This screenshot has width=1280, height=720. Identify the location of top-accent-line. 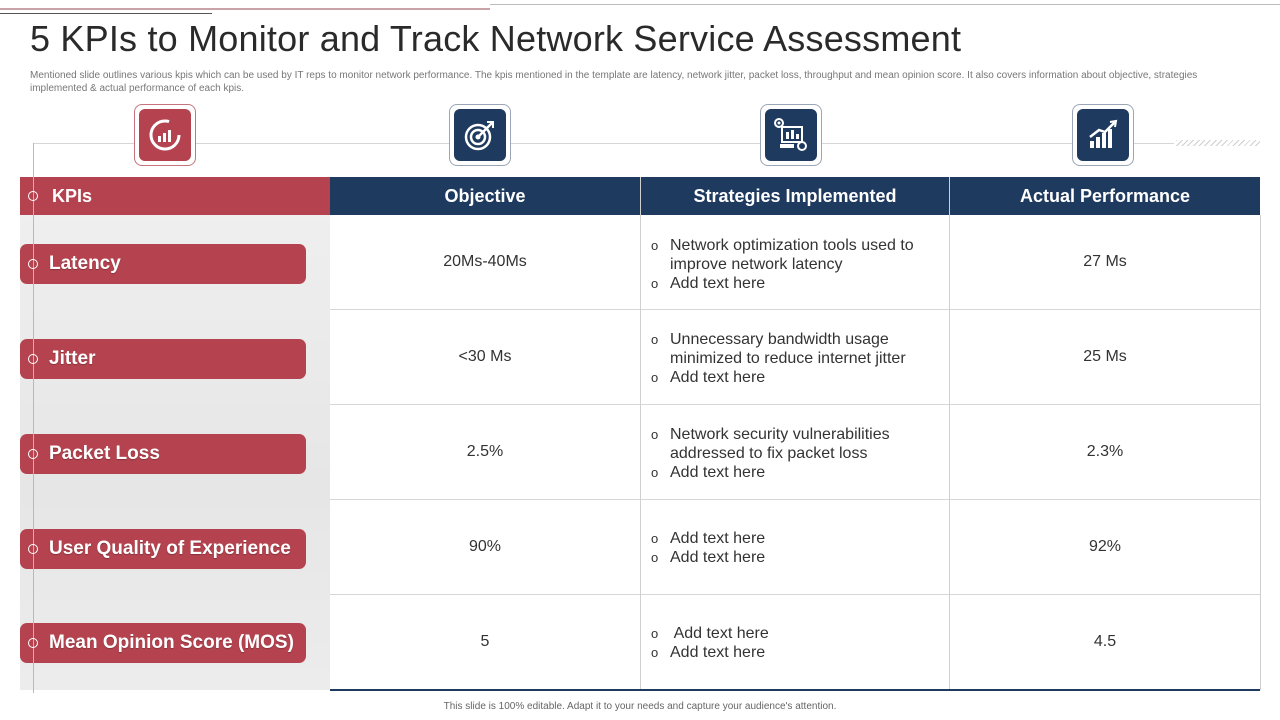
(245, 9).